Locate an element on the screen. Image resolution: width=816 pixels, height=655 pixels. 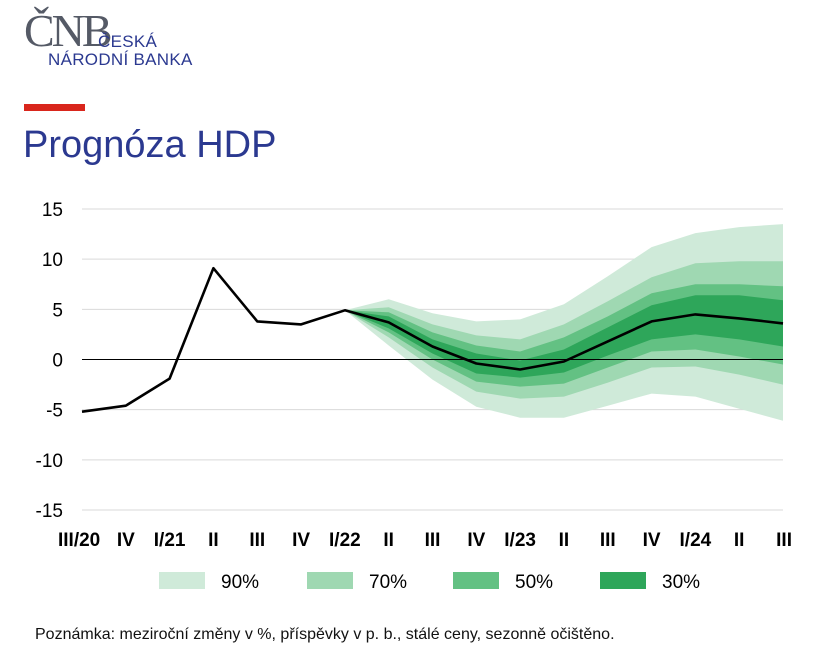
logo-text-line1: ČESKÁ is located at coordinates (128, 41).